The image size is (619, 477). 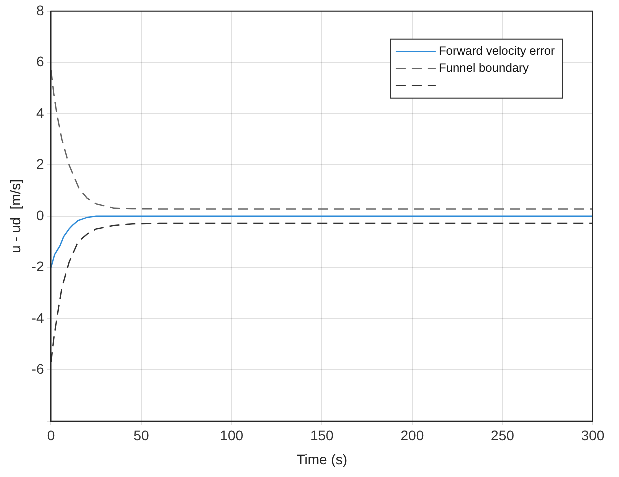 I want to click on x-tick-label: 250, so click(x=503, y=436).